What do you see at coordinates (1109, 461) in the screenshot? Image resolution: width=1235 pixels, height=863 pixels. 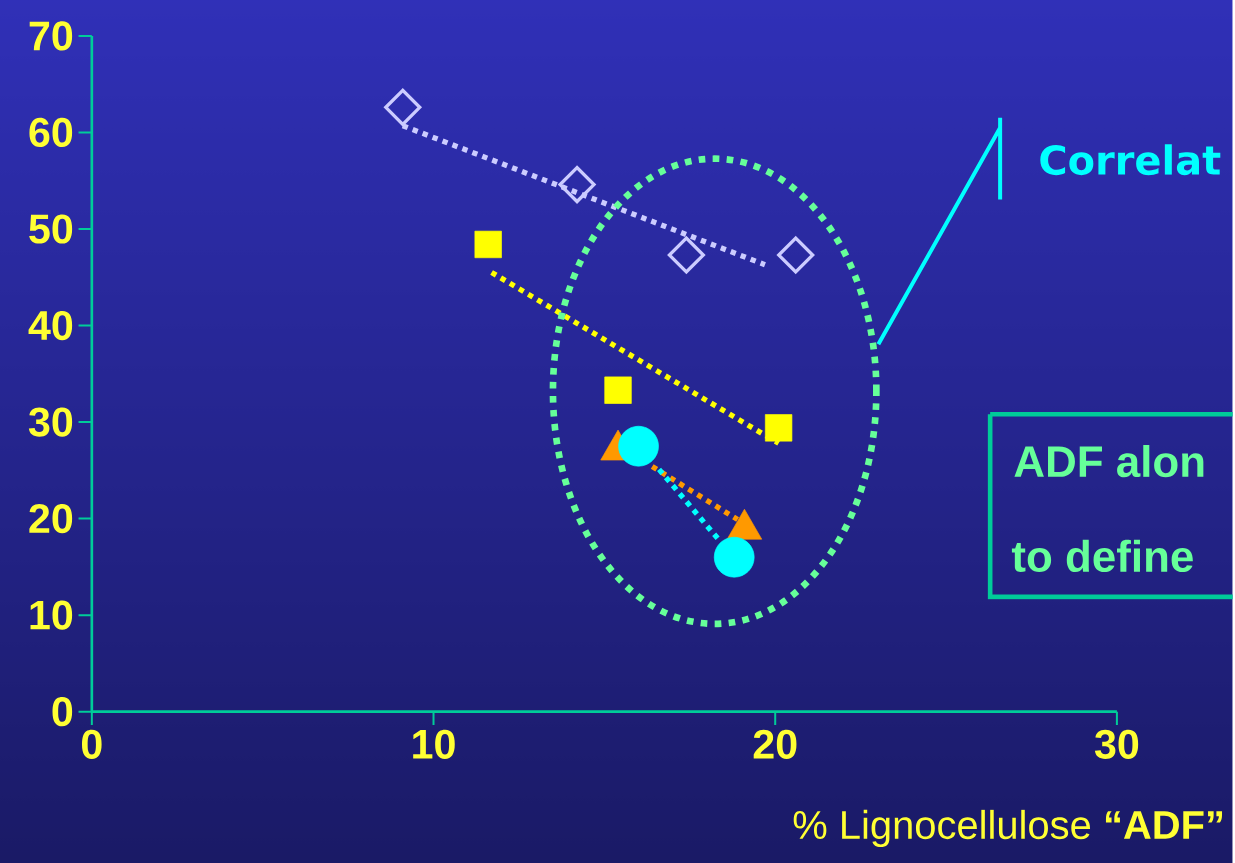 I see `annotation: ADF alon` at bounding box center [1109, 461].